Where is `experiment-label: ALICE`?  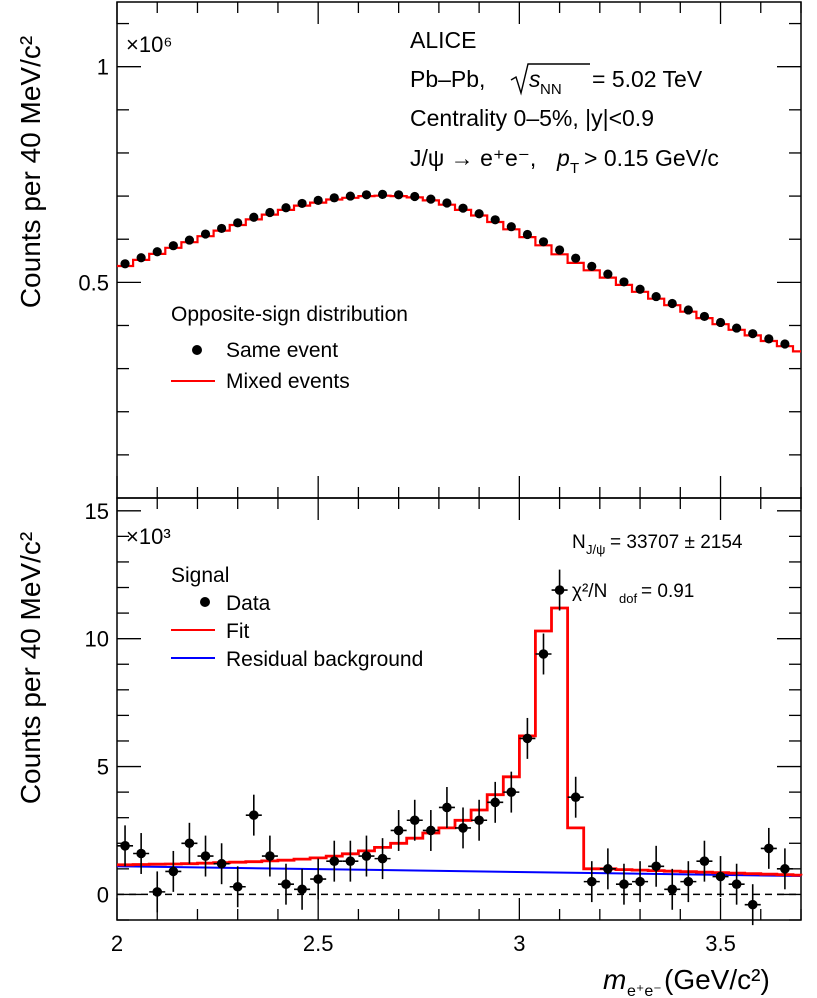
experiment-label: ALICE is located at coordinates (443, 40).